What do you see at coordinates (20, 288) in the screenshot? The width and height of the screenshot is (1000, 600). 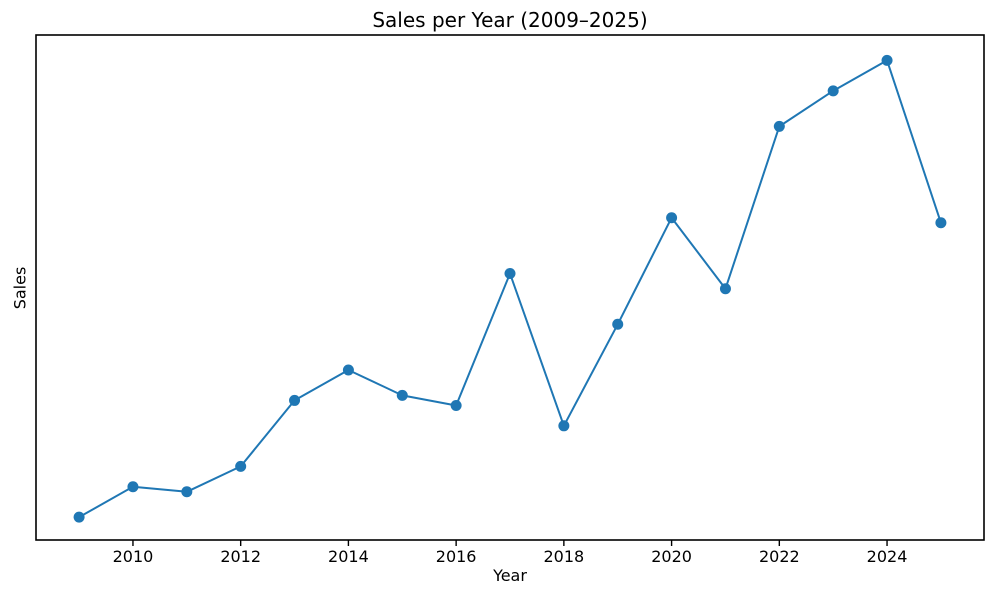 I see `y-axis-label: Sales` at bounding box center [20, 288].